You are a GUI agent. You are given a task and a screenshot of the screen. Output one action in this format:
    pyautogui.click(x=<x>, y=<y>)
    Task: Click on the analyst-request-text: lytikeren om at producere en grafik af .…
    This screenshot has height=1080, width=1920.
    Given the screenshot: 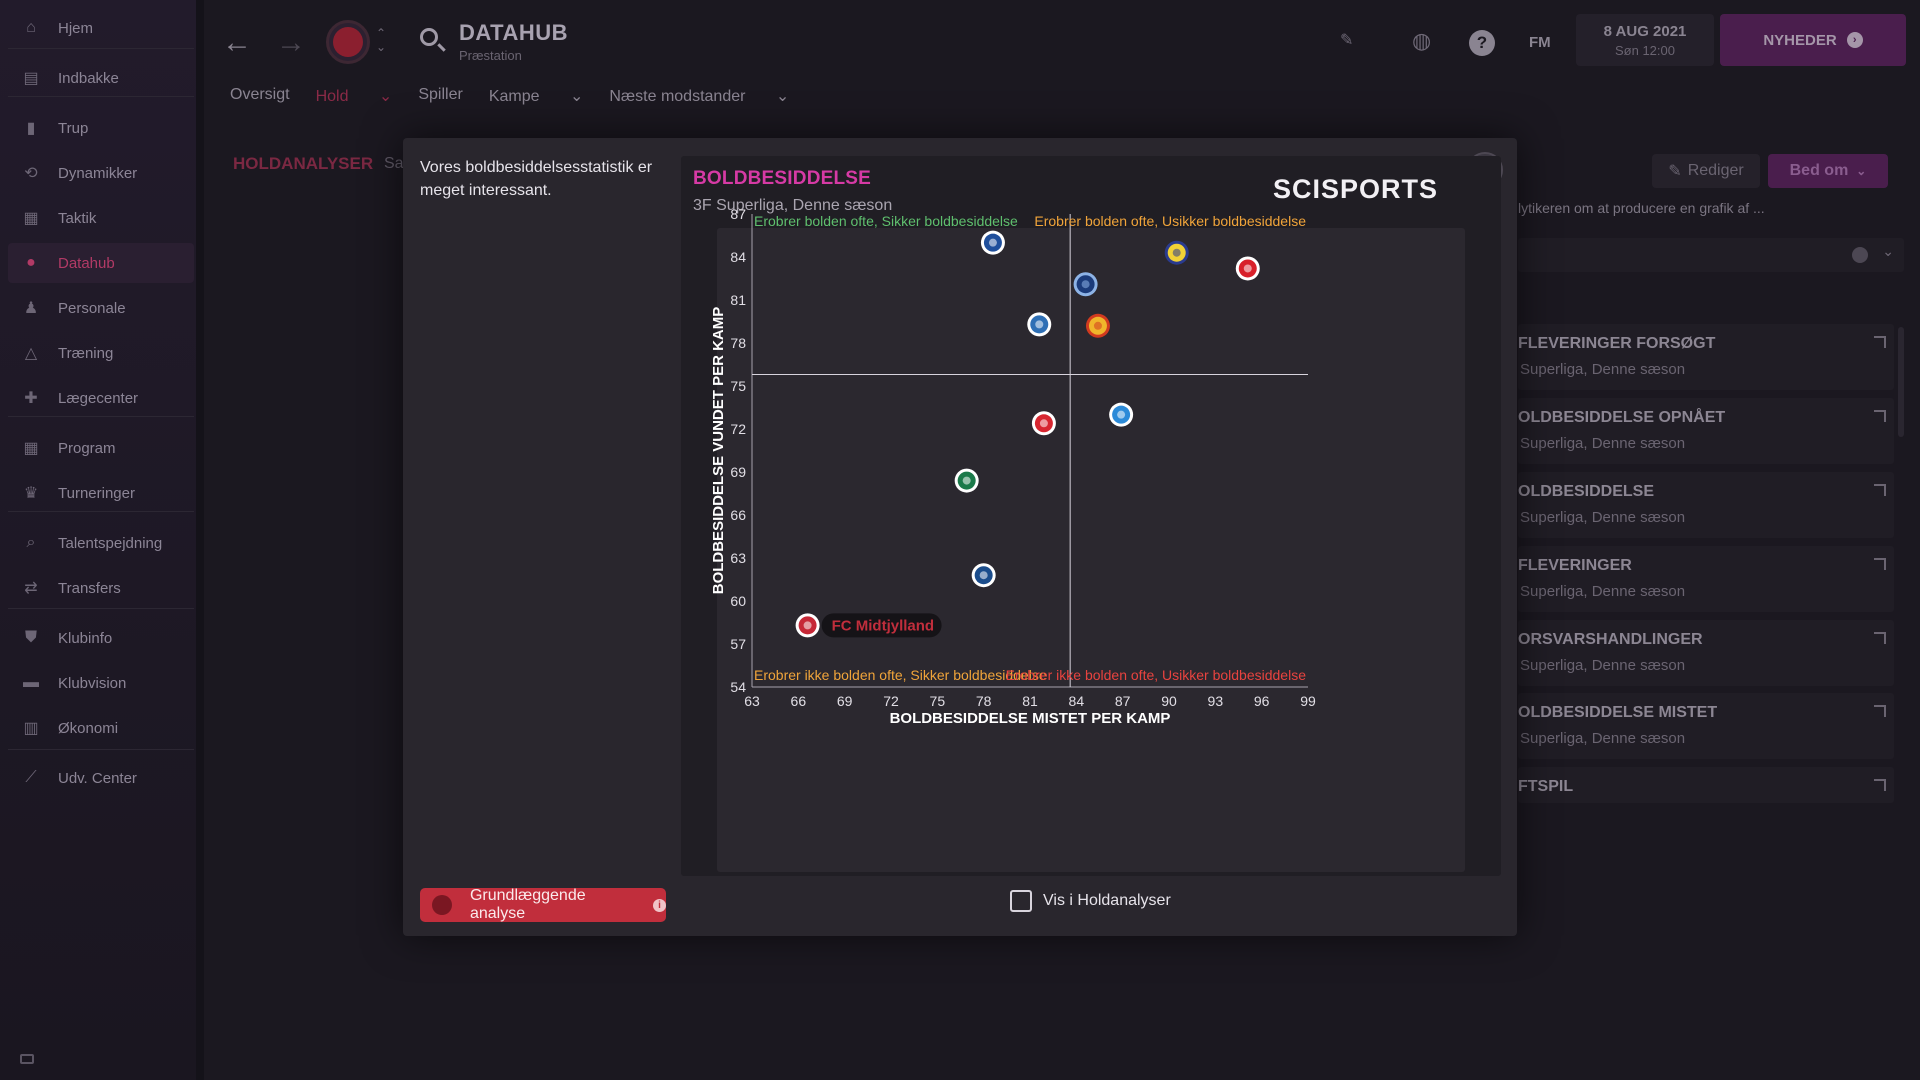 What is the action you would take?
    pyautogui.click(x=1641, y=208)
    